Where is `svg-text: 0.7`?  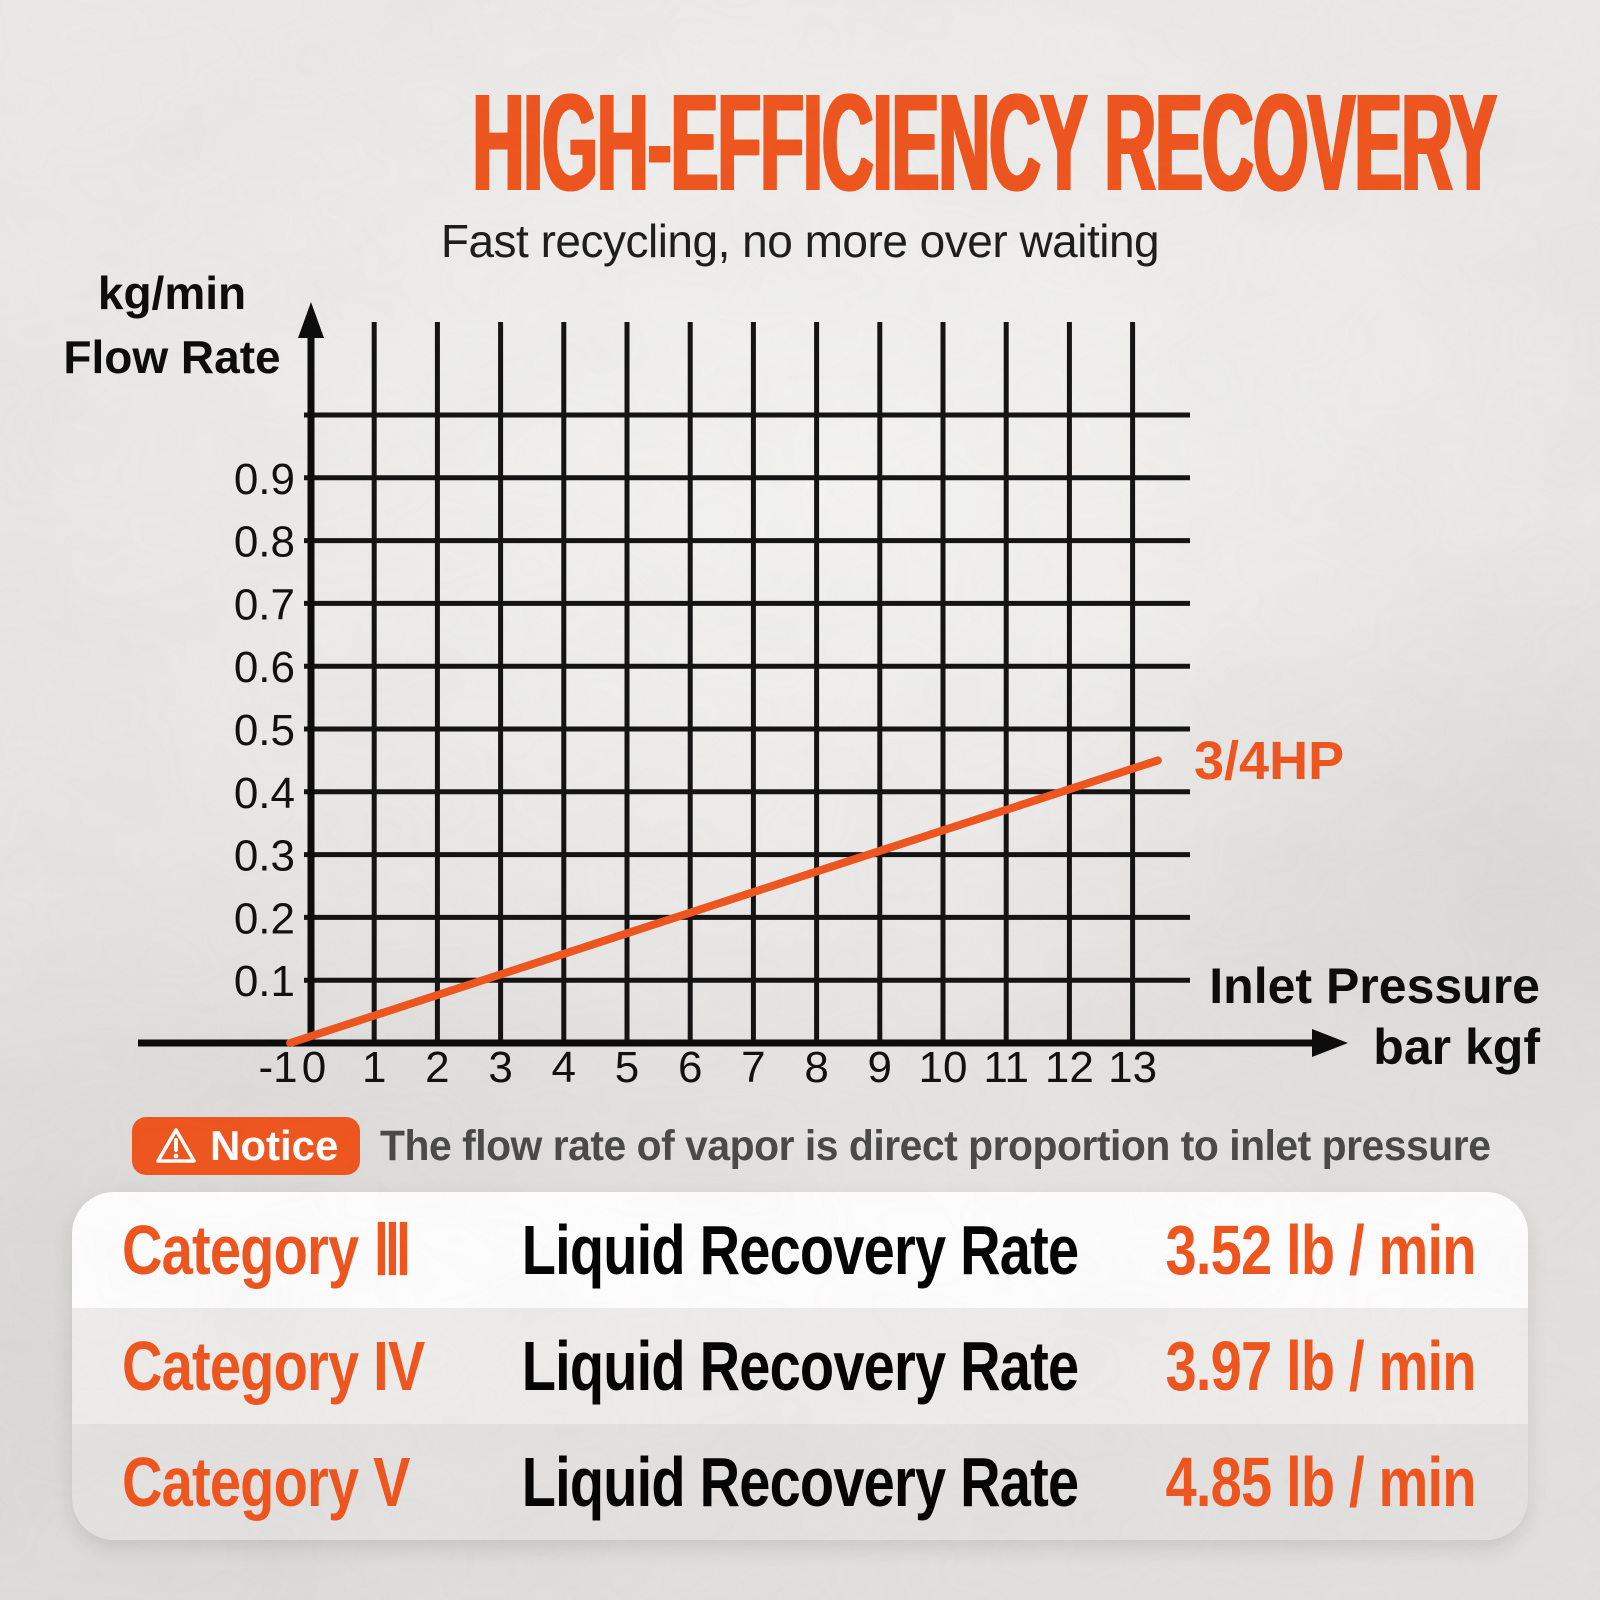 svg-text: 0.7 is located at coordinates (264, 604).